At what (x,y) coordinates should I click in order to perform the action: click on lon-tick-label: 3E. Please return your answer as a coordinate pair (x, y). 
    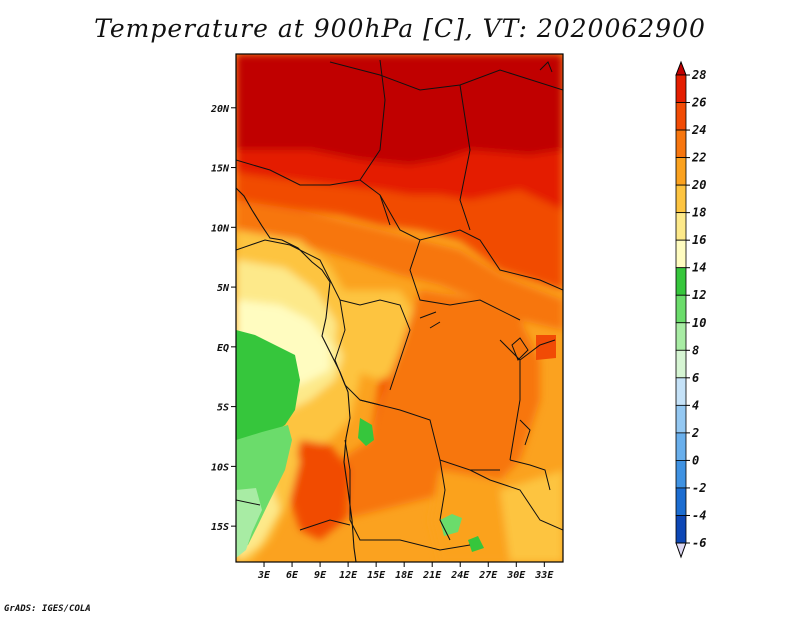
    Looking at the image, I should click on (264, 575).